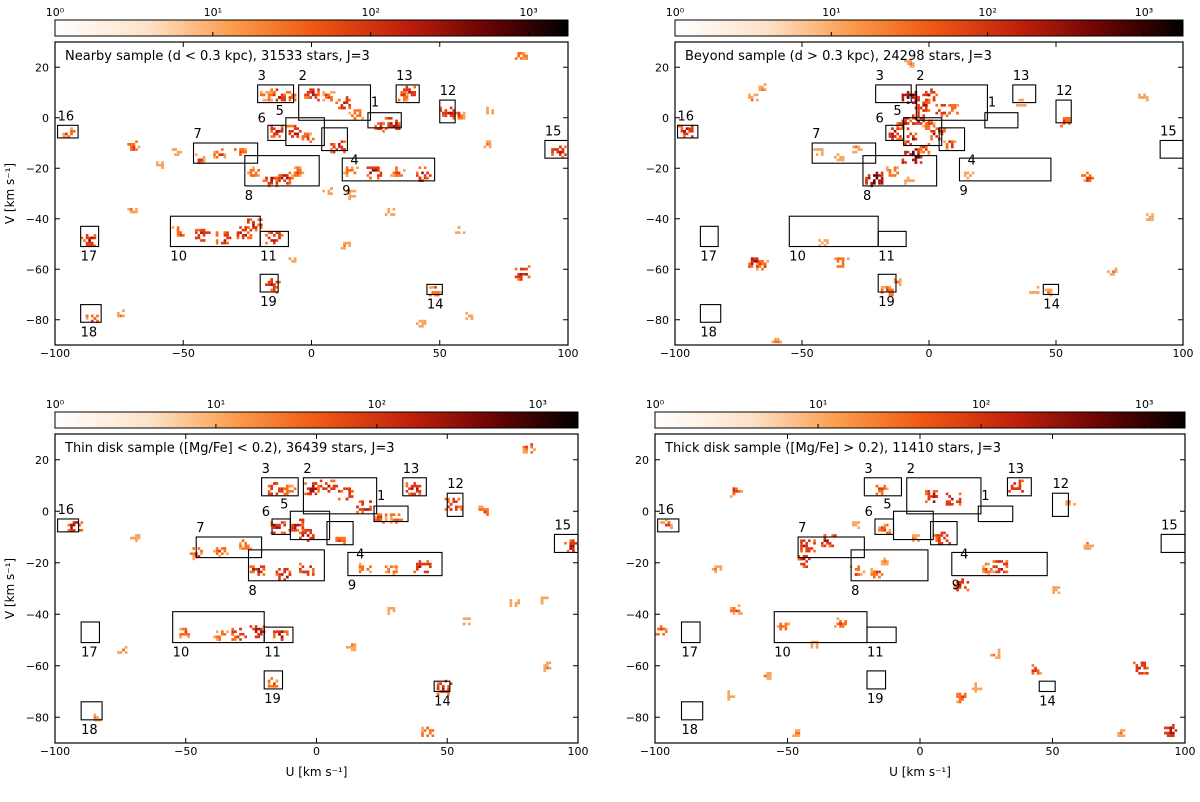 The image size is (1200, 802). Describe the element at coordinates (55, 12) in the screenshot. I see `colorbar-tick-label: 10⁰` at that location.